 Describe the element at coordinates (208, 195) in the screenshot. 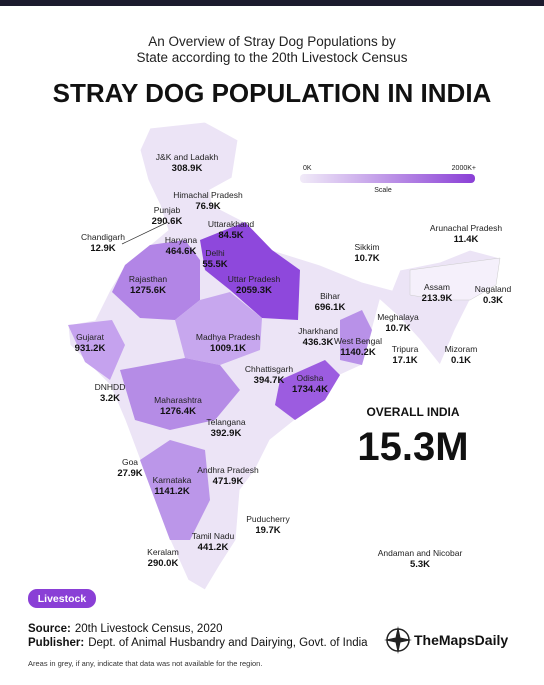

I see `region-name: Himachal Pradesh` at that location.